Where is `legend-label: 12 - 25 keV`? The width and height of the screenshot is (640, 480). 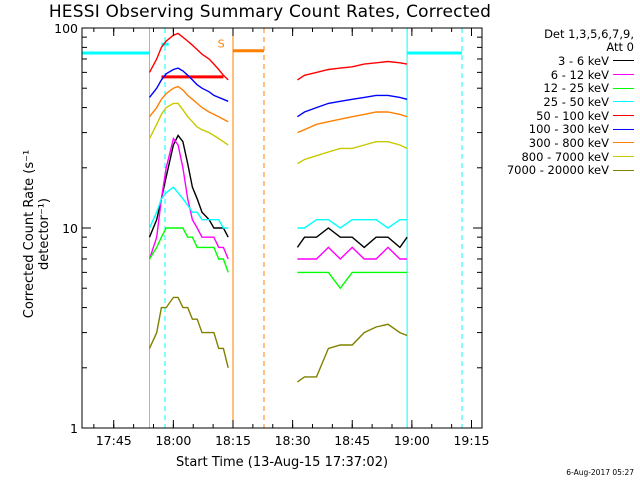 legend-label: 12 - 25 keV is located at coordinates (576, 88).